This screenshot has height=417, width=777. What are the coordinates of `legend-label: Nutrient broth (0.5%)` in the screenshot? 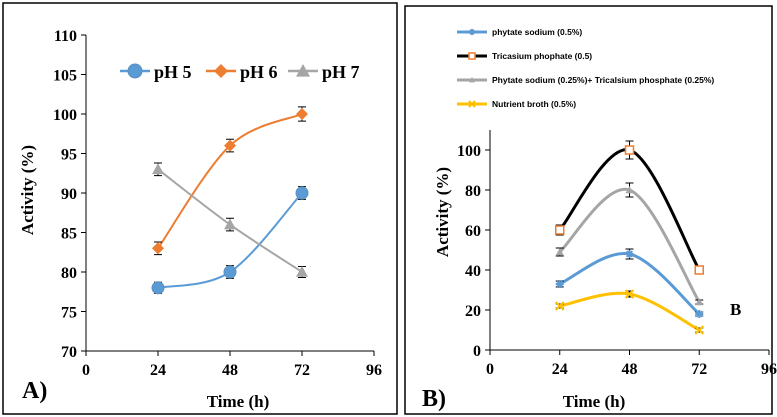 It's located at (534, 104).